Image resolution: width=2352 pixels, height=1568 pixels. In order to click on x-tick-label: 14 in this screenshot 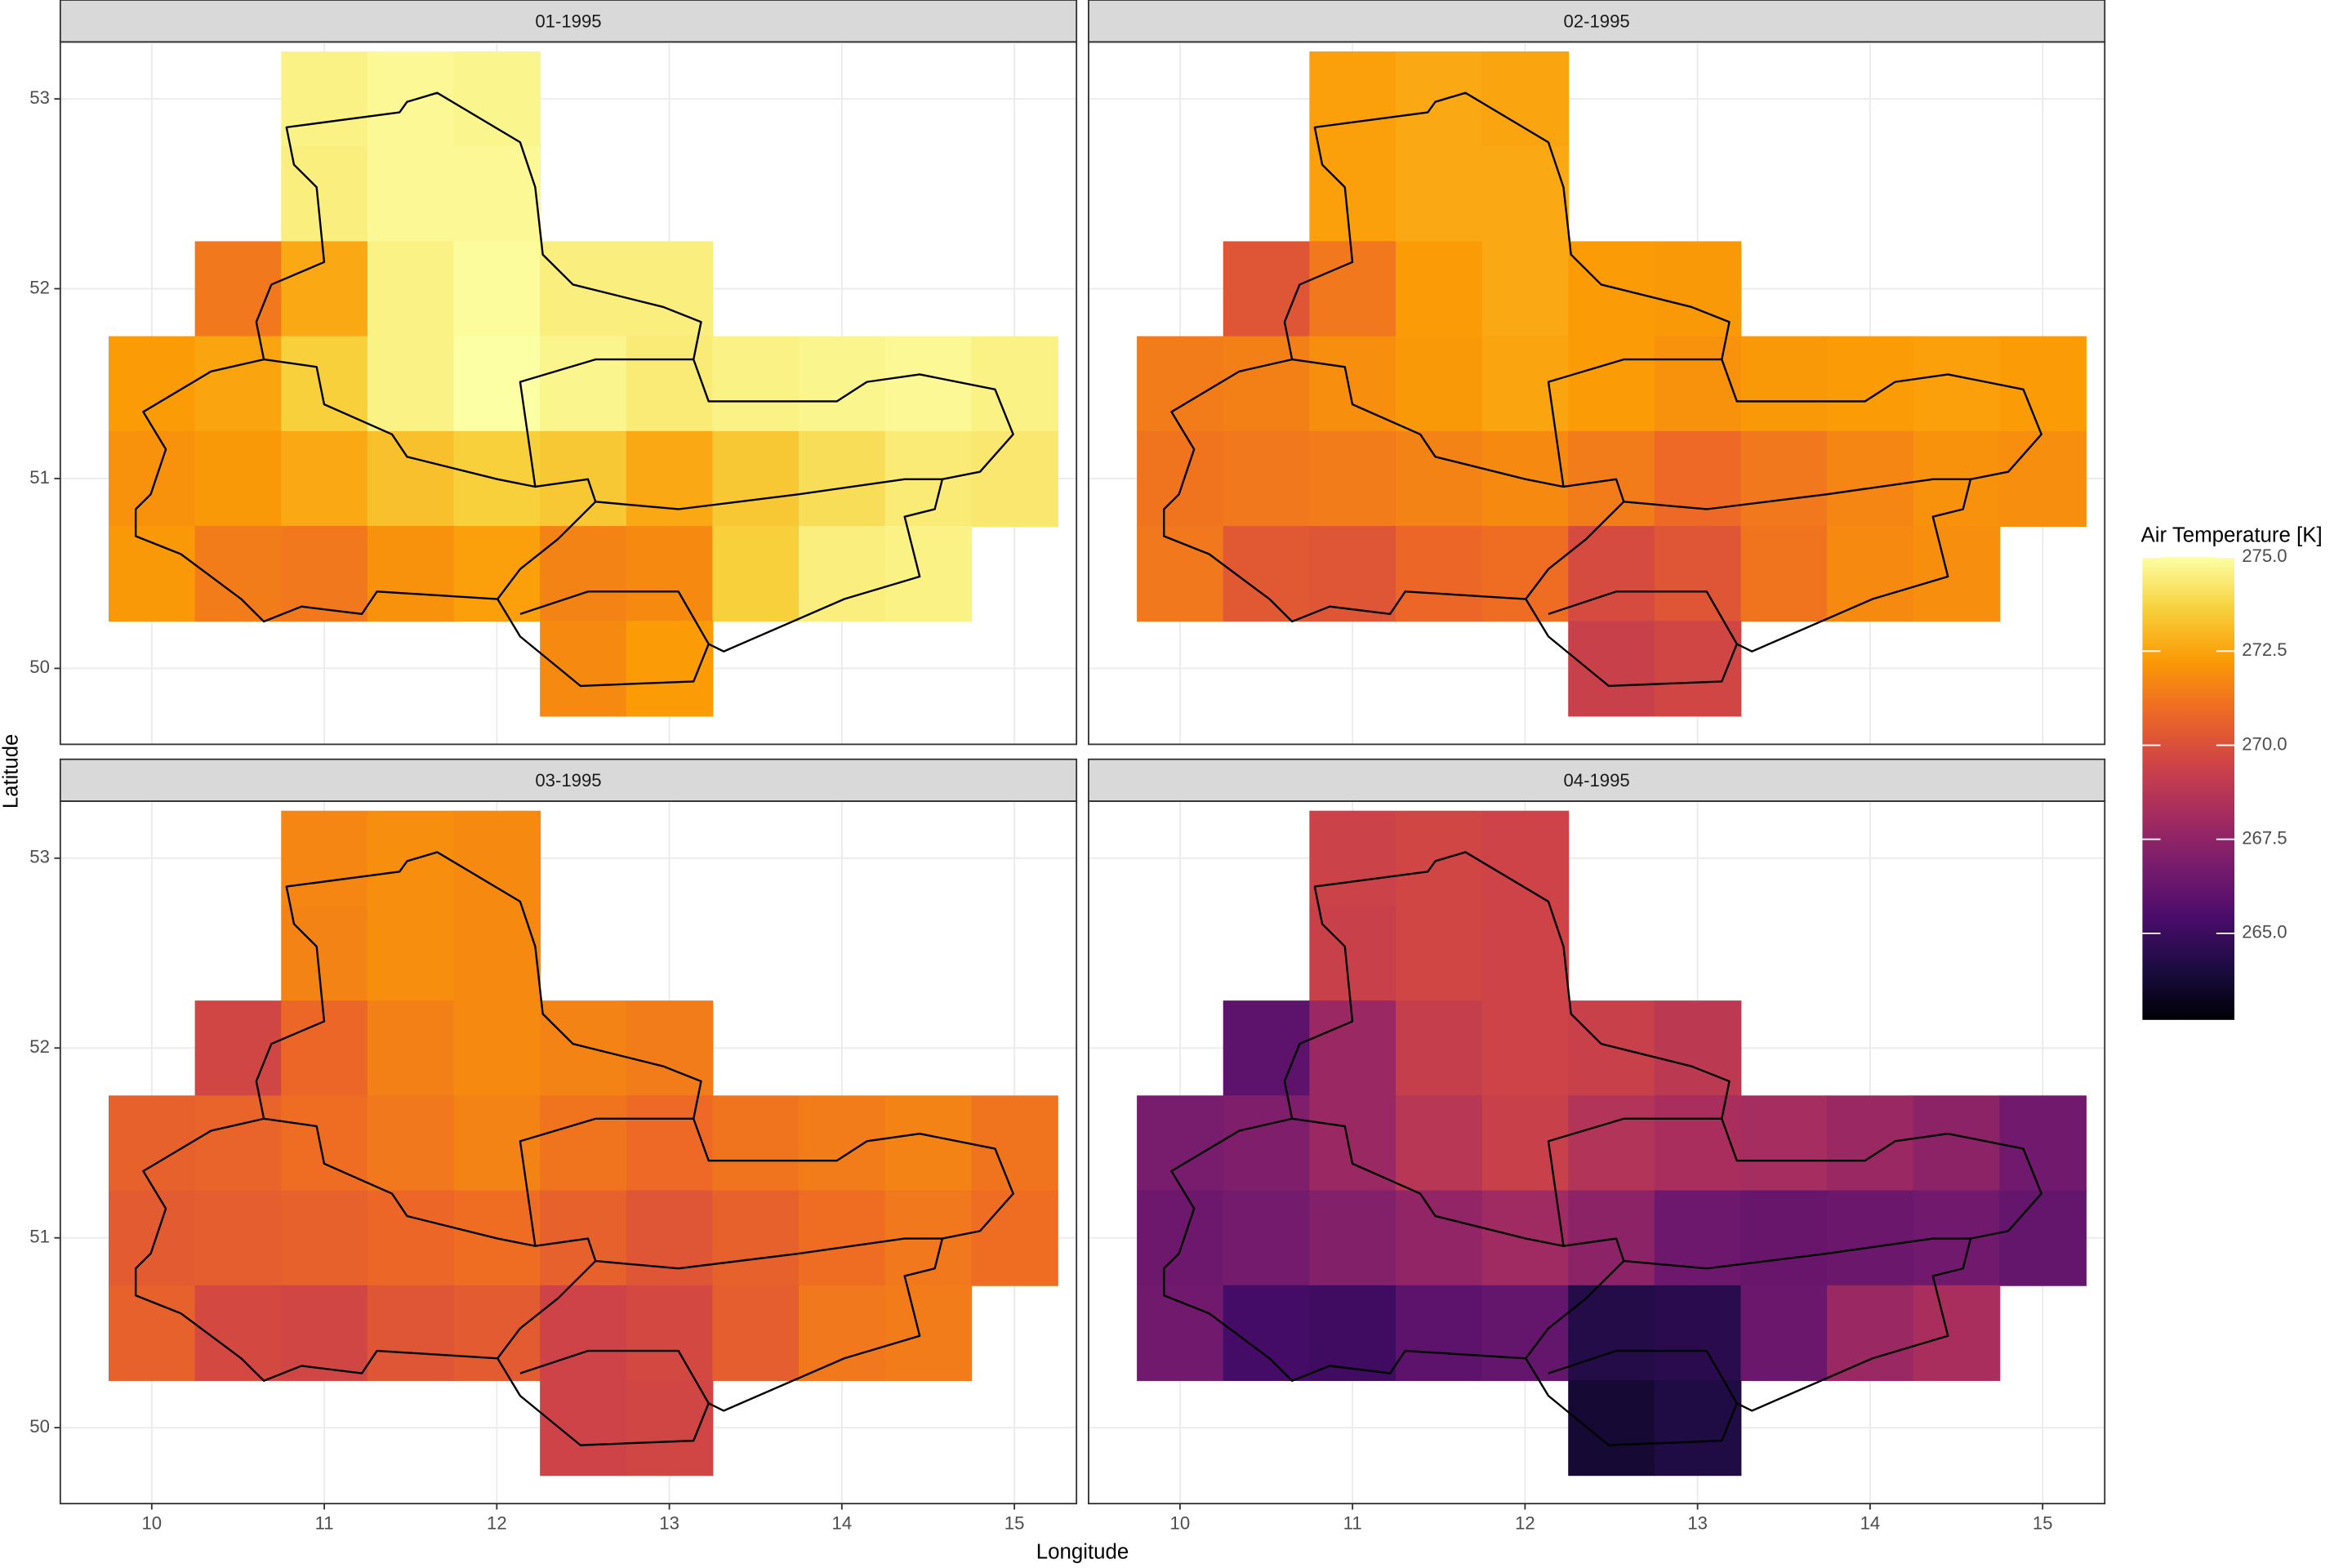, I will do `click(1870, 1523)`.